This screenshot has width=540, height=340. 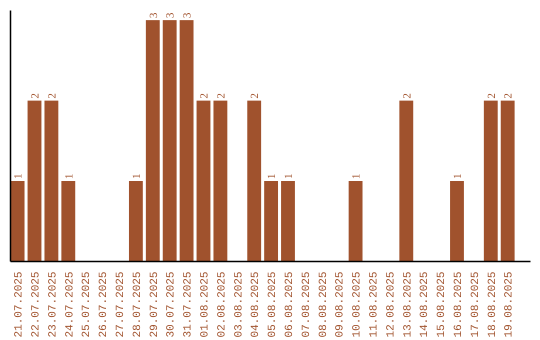 I want to click on x-tick-label: 13.08.2025, so click(x=408, y=304).